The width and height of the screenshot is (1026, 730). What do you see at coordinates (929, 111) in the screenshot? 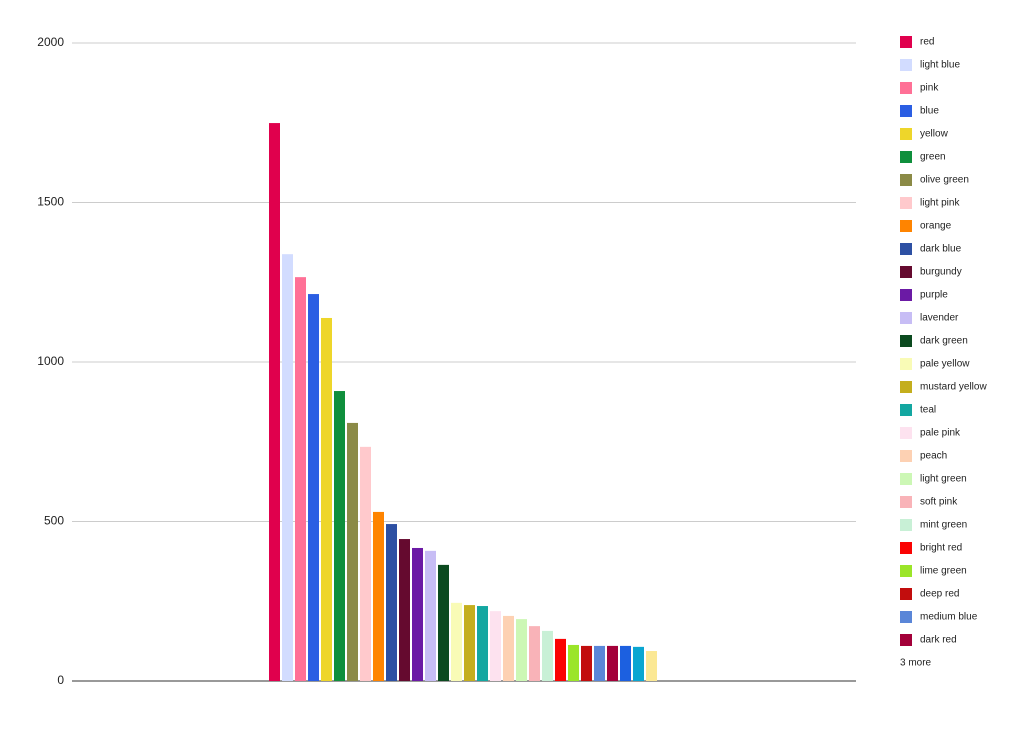
I see `legend-label: blue` at bounding box center [929, 111].